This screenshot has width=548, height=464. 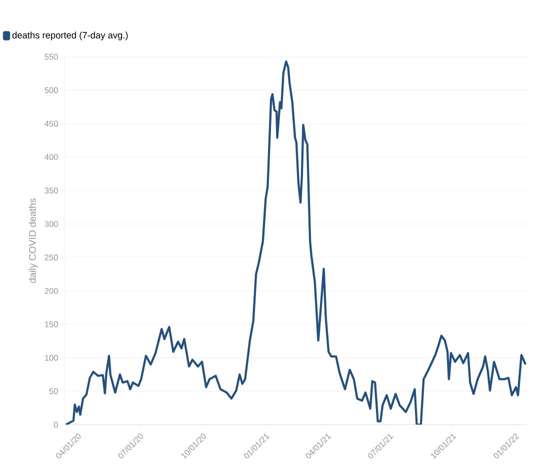 What do you see at coordinates (51, 291) in the screenshot?
I see `y-tick-label: 200` at bounding box center [51, 291].